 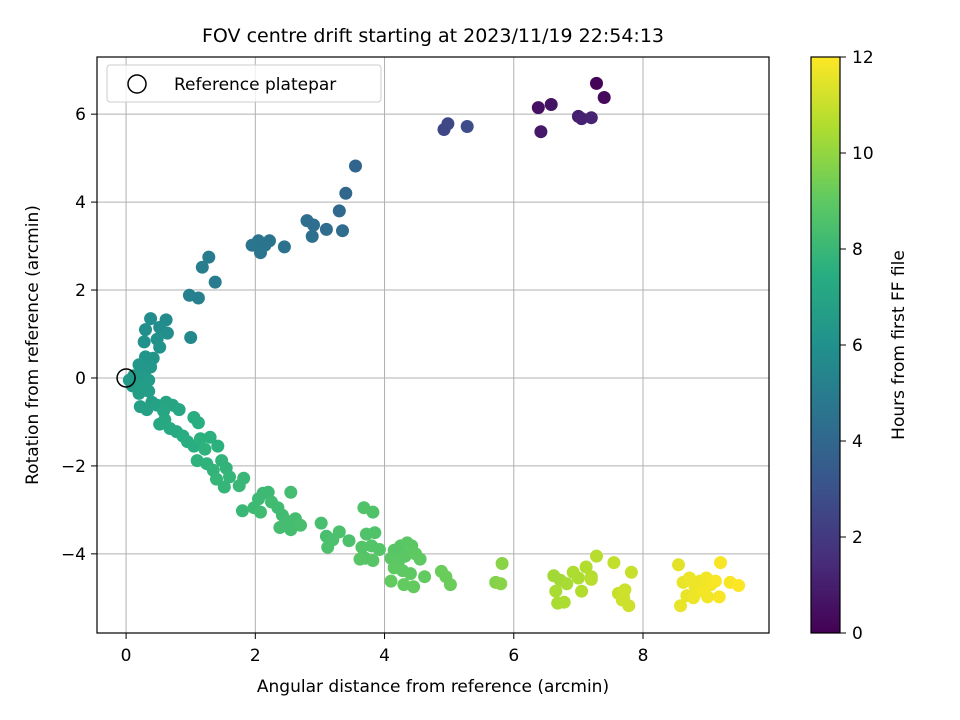 I want to click on y-tick-label: −2, so click(x=73, y=467).